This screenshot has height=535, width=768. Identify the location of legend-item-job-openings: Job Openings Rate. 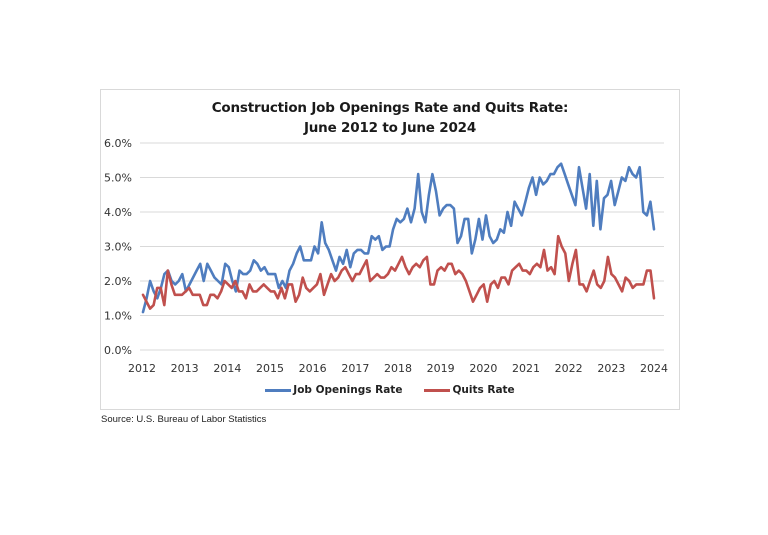
(333, 390).